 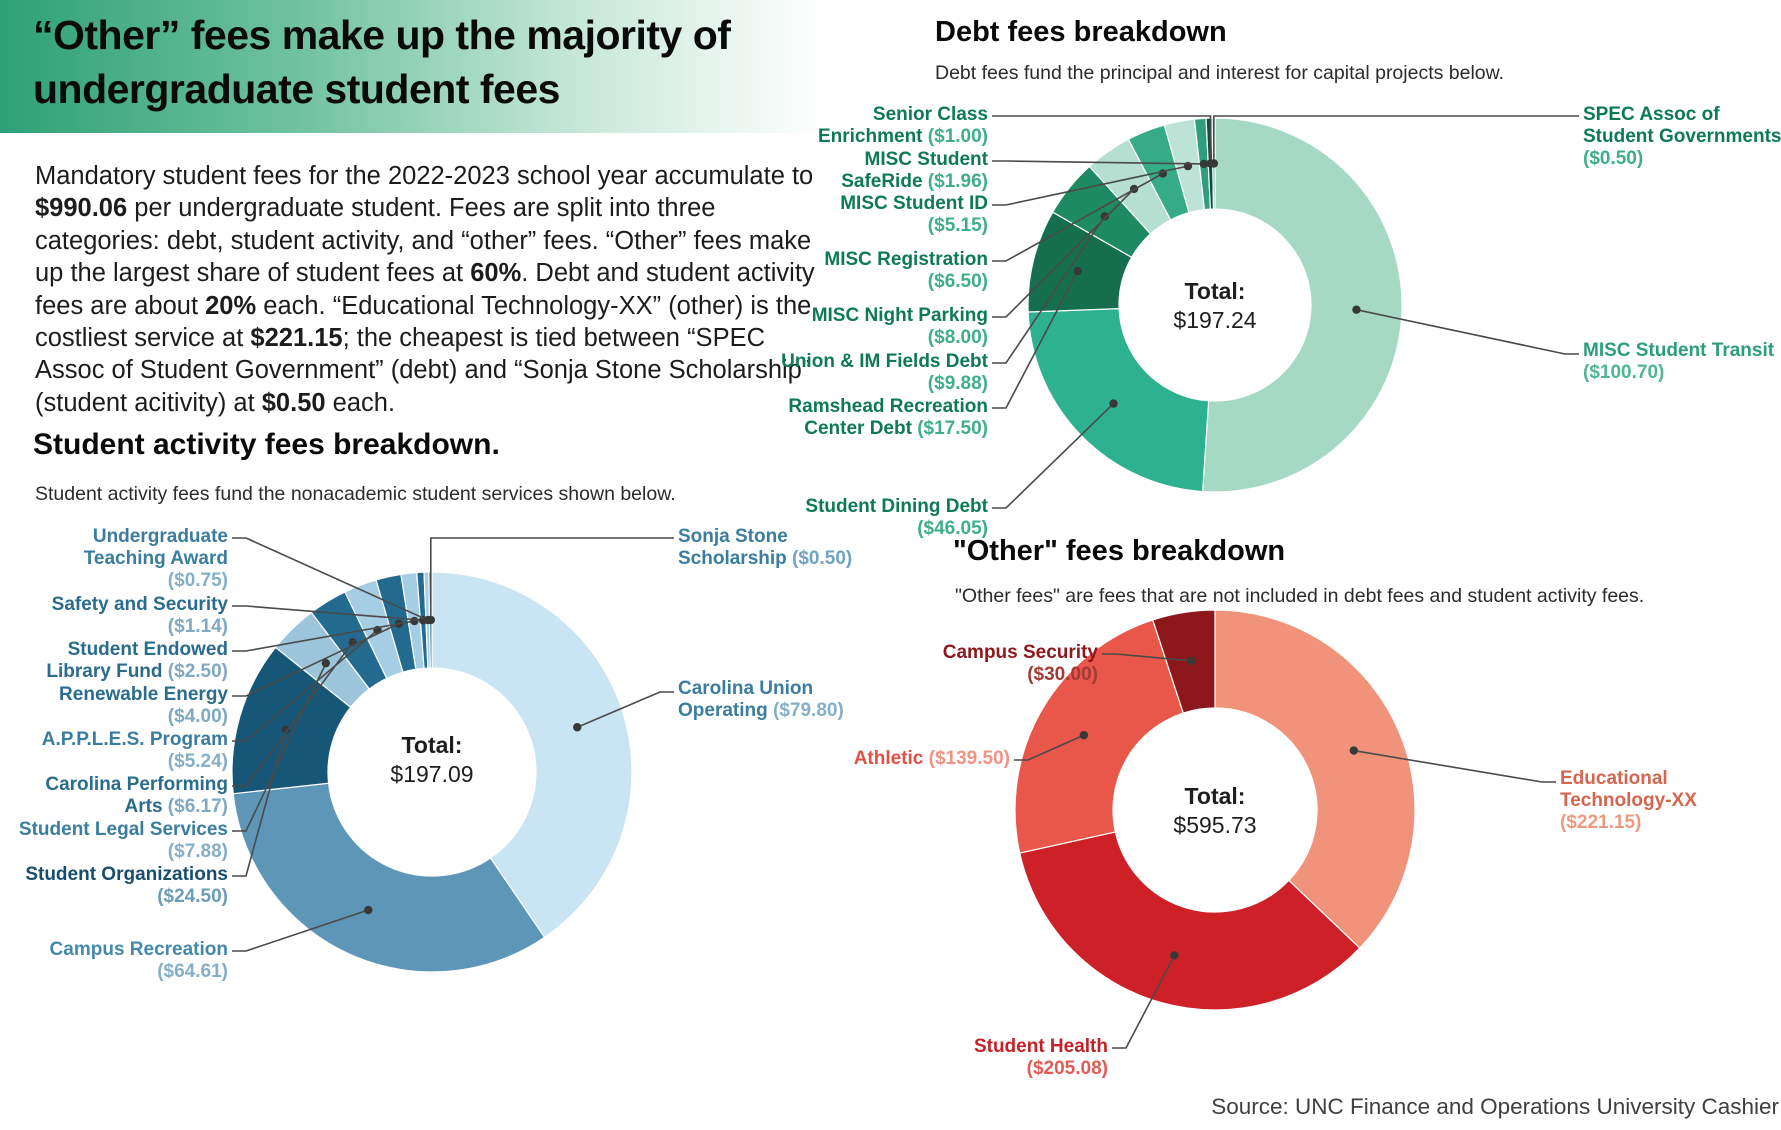 What do you see at coordinates (1041, 1058) in the screenshot?
I see `slice-label-other-1: Student Health ($205.08)` at bounding box center [1041, 1058].